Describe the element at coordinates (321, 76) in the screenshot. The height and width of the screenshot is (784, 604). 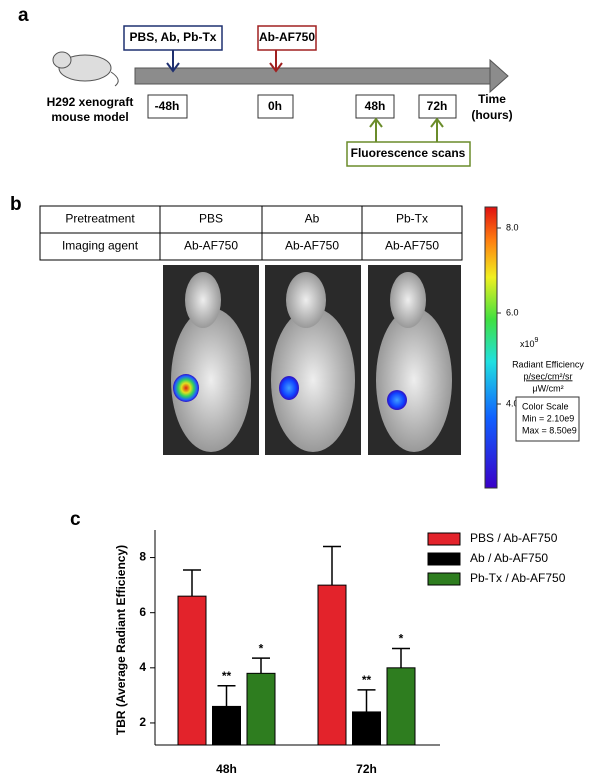
I see `timeline-arrow` at that location.